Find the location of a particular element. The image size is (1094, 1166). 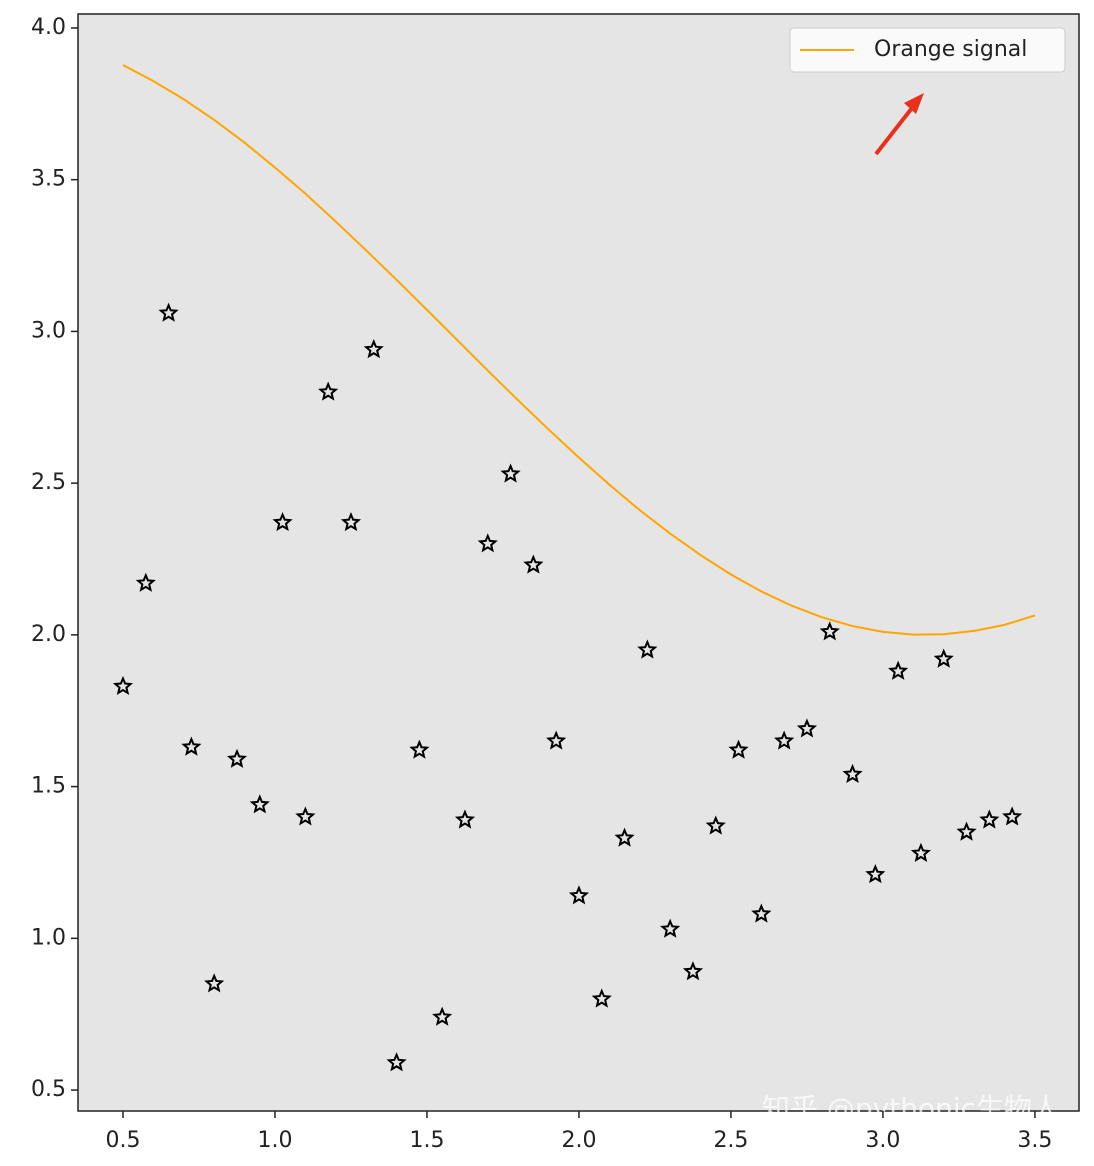

y-tick-label: 1.0 is located at coordinates (48, 937).